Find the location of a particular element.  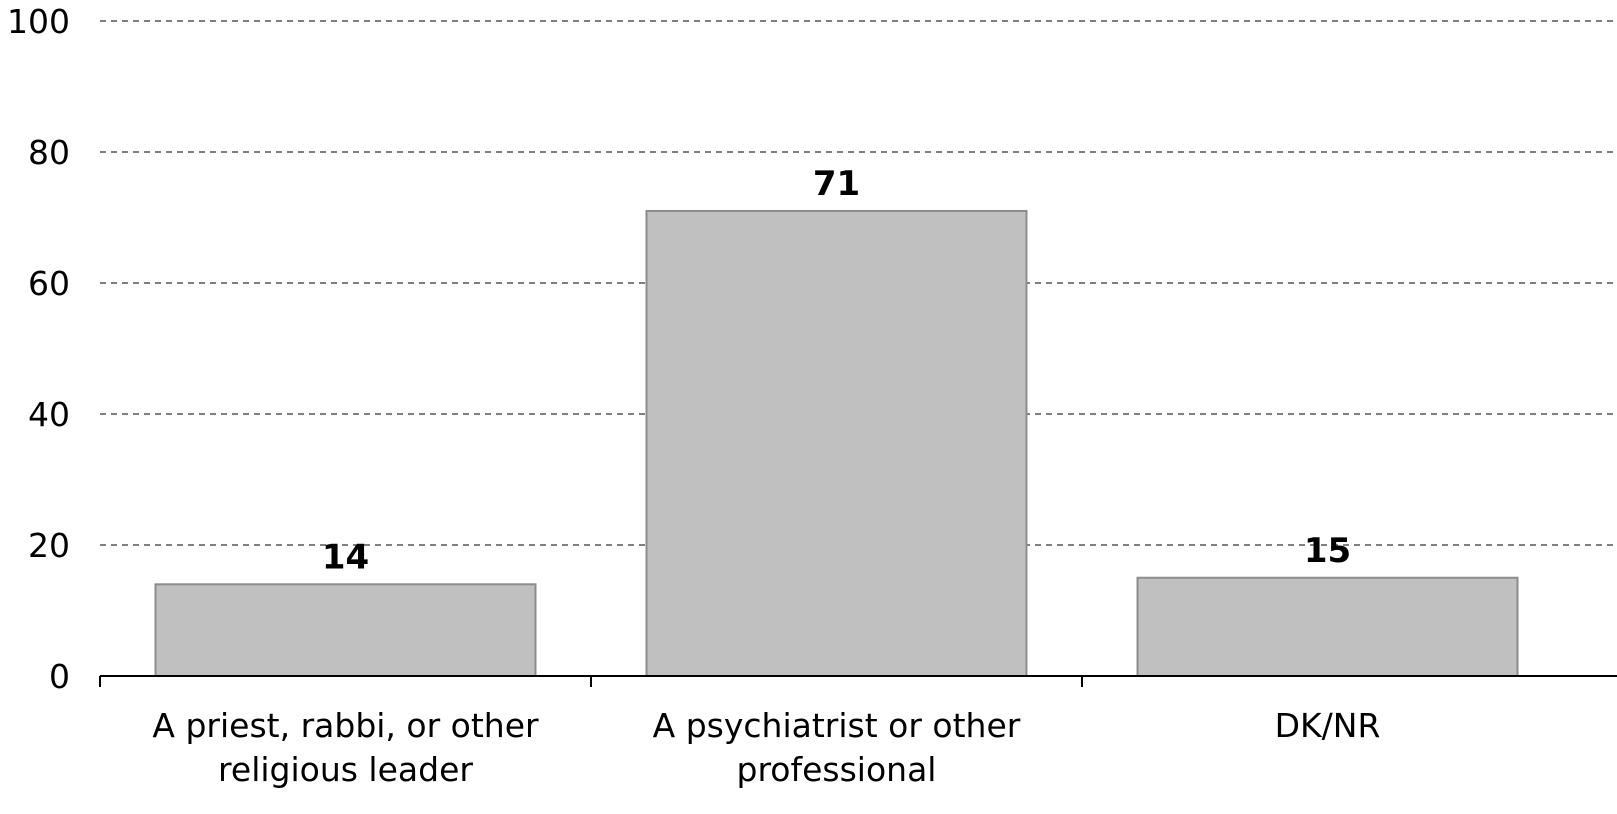

x-tick-label-line: A psychiatrist or other is located at coordinates (837, 725).